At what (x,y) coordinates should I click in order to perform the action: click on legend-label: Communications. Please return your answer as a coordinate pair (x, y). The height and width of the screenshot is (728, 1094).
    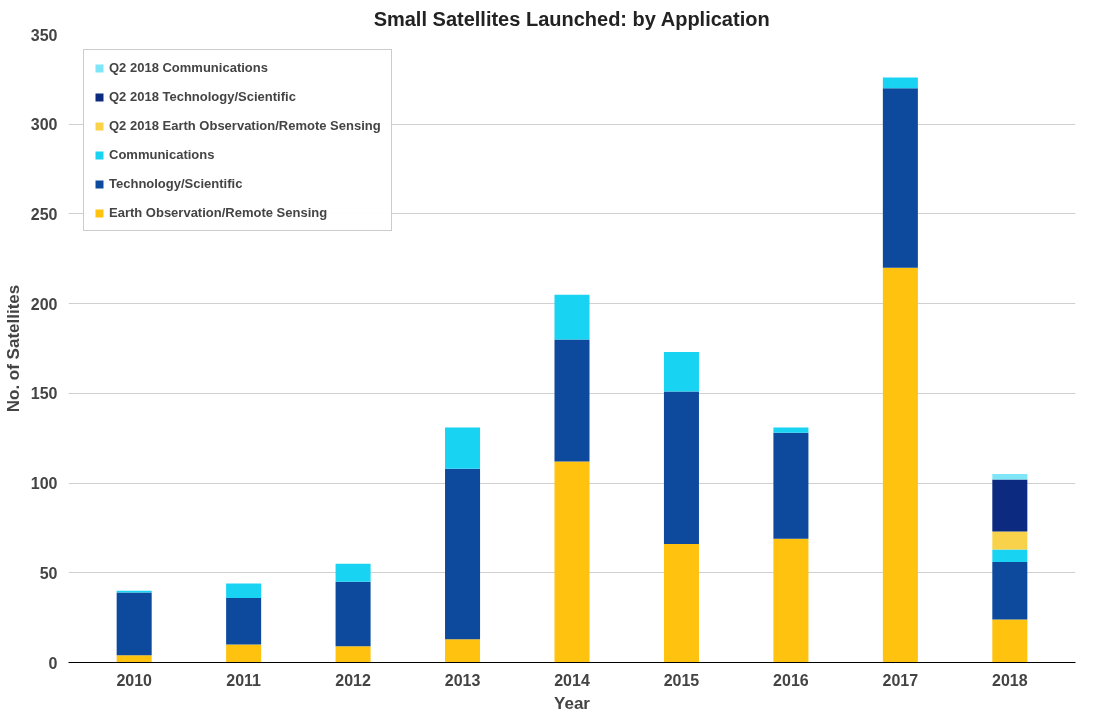
    Looking at the image, I should click on (162, 154).